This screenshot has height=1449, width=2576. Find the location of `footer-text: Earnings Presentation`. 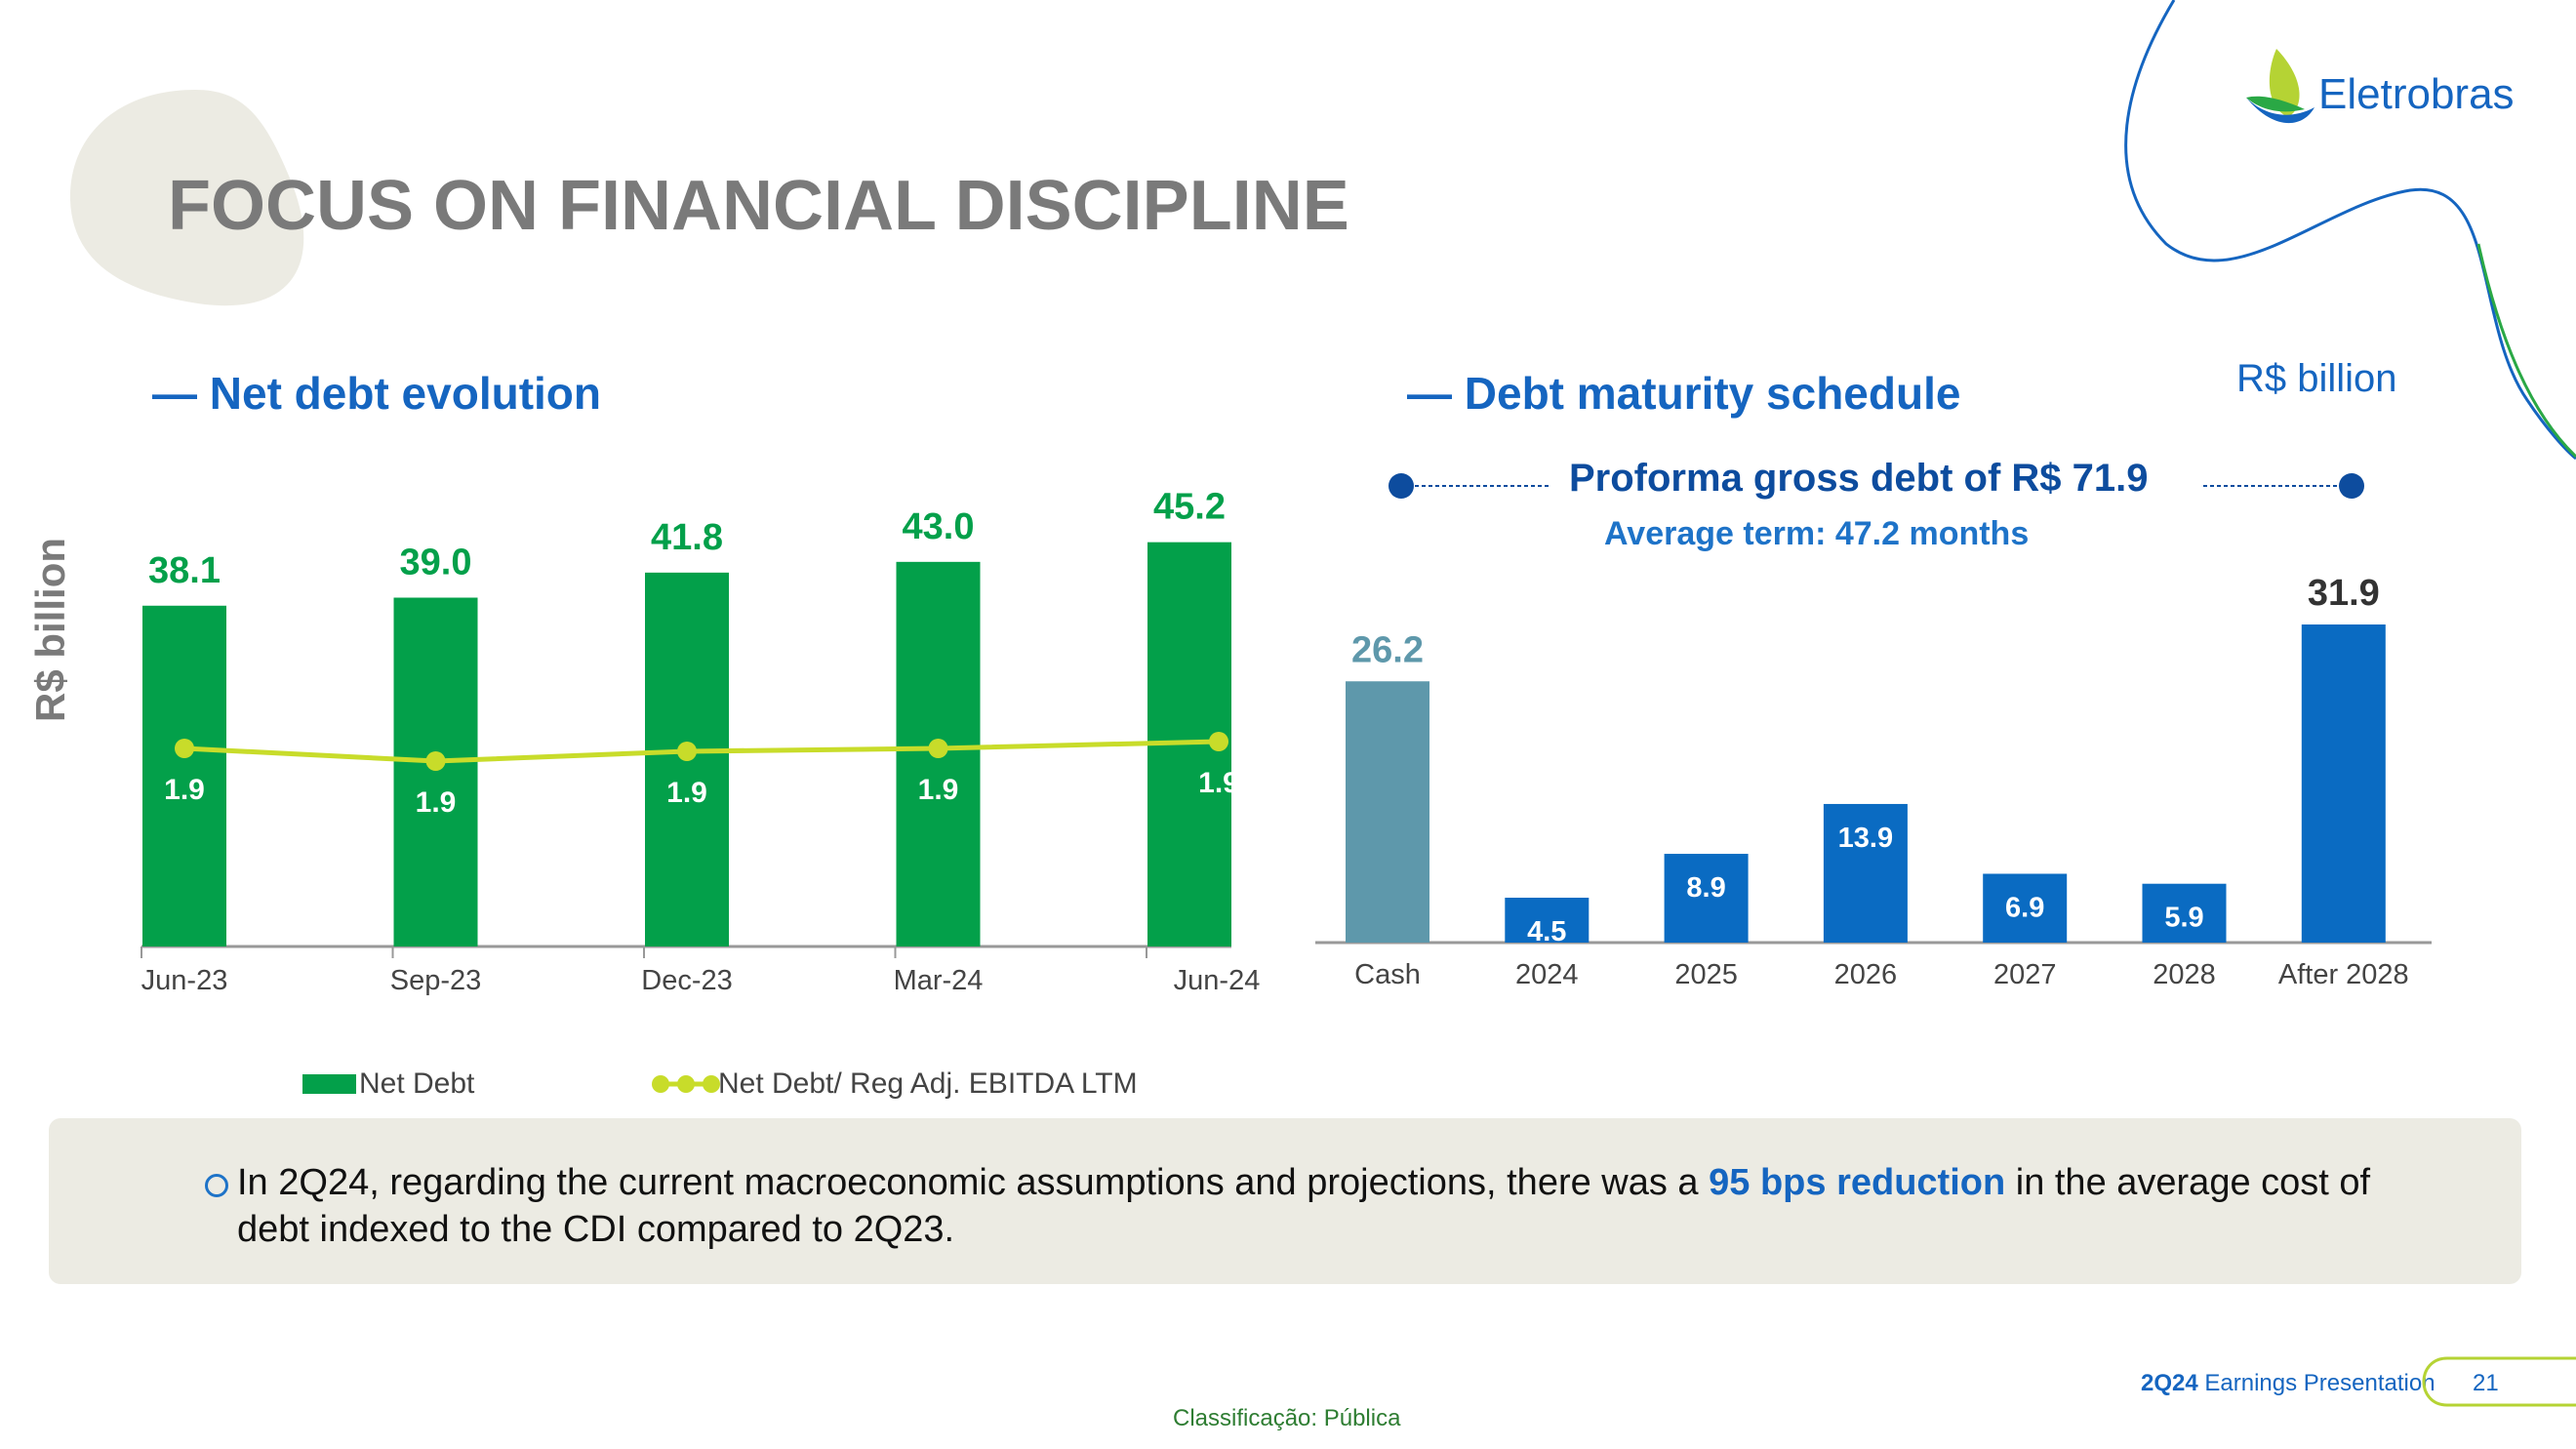

footer-text: Earnings Presentation is located at coordinates (2319, 1383).